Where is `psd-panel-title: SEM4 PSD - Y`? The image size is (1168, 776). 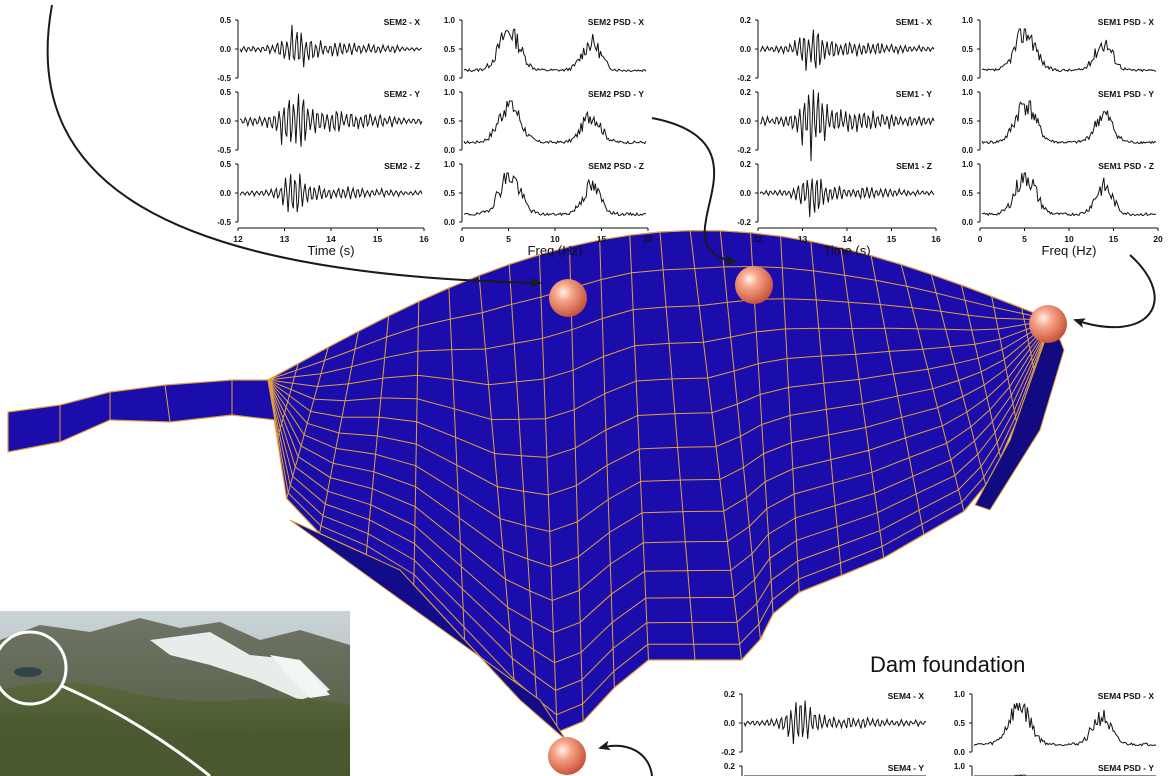
psd-panel-title: SEM4 PSD - Y is located at coordinates (1126, 768).